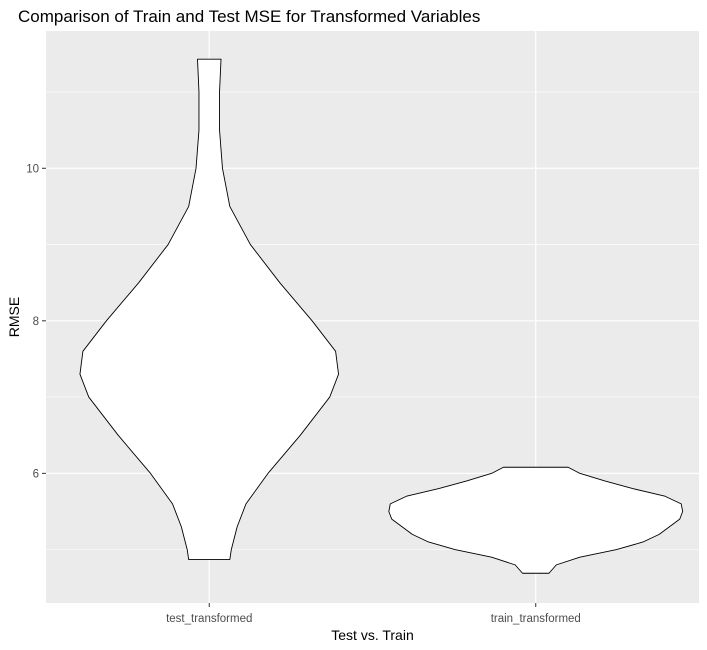 The height and width of the screenshot is (650, 707). Describe the element at coordinates (536, 520) in the screenshot. I see `violin-train_transformed` at that location.